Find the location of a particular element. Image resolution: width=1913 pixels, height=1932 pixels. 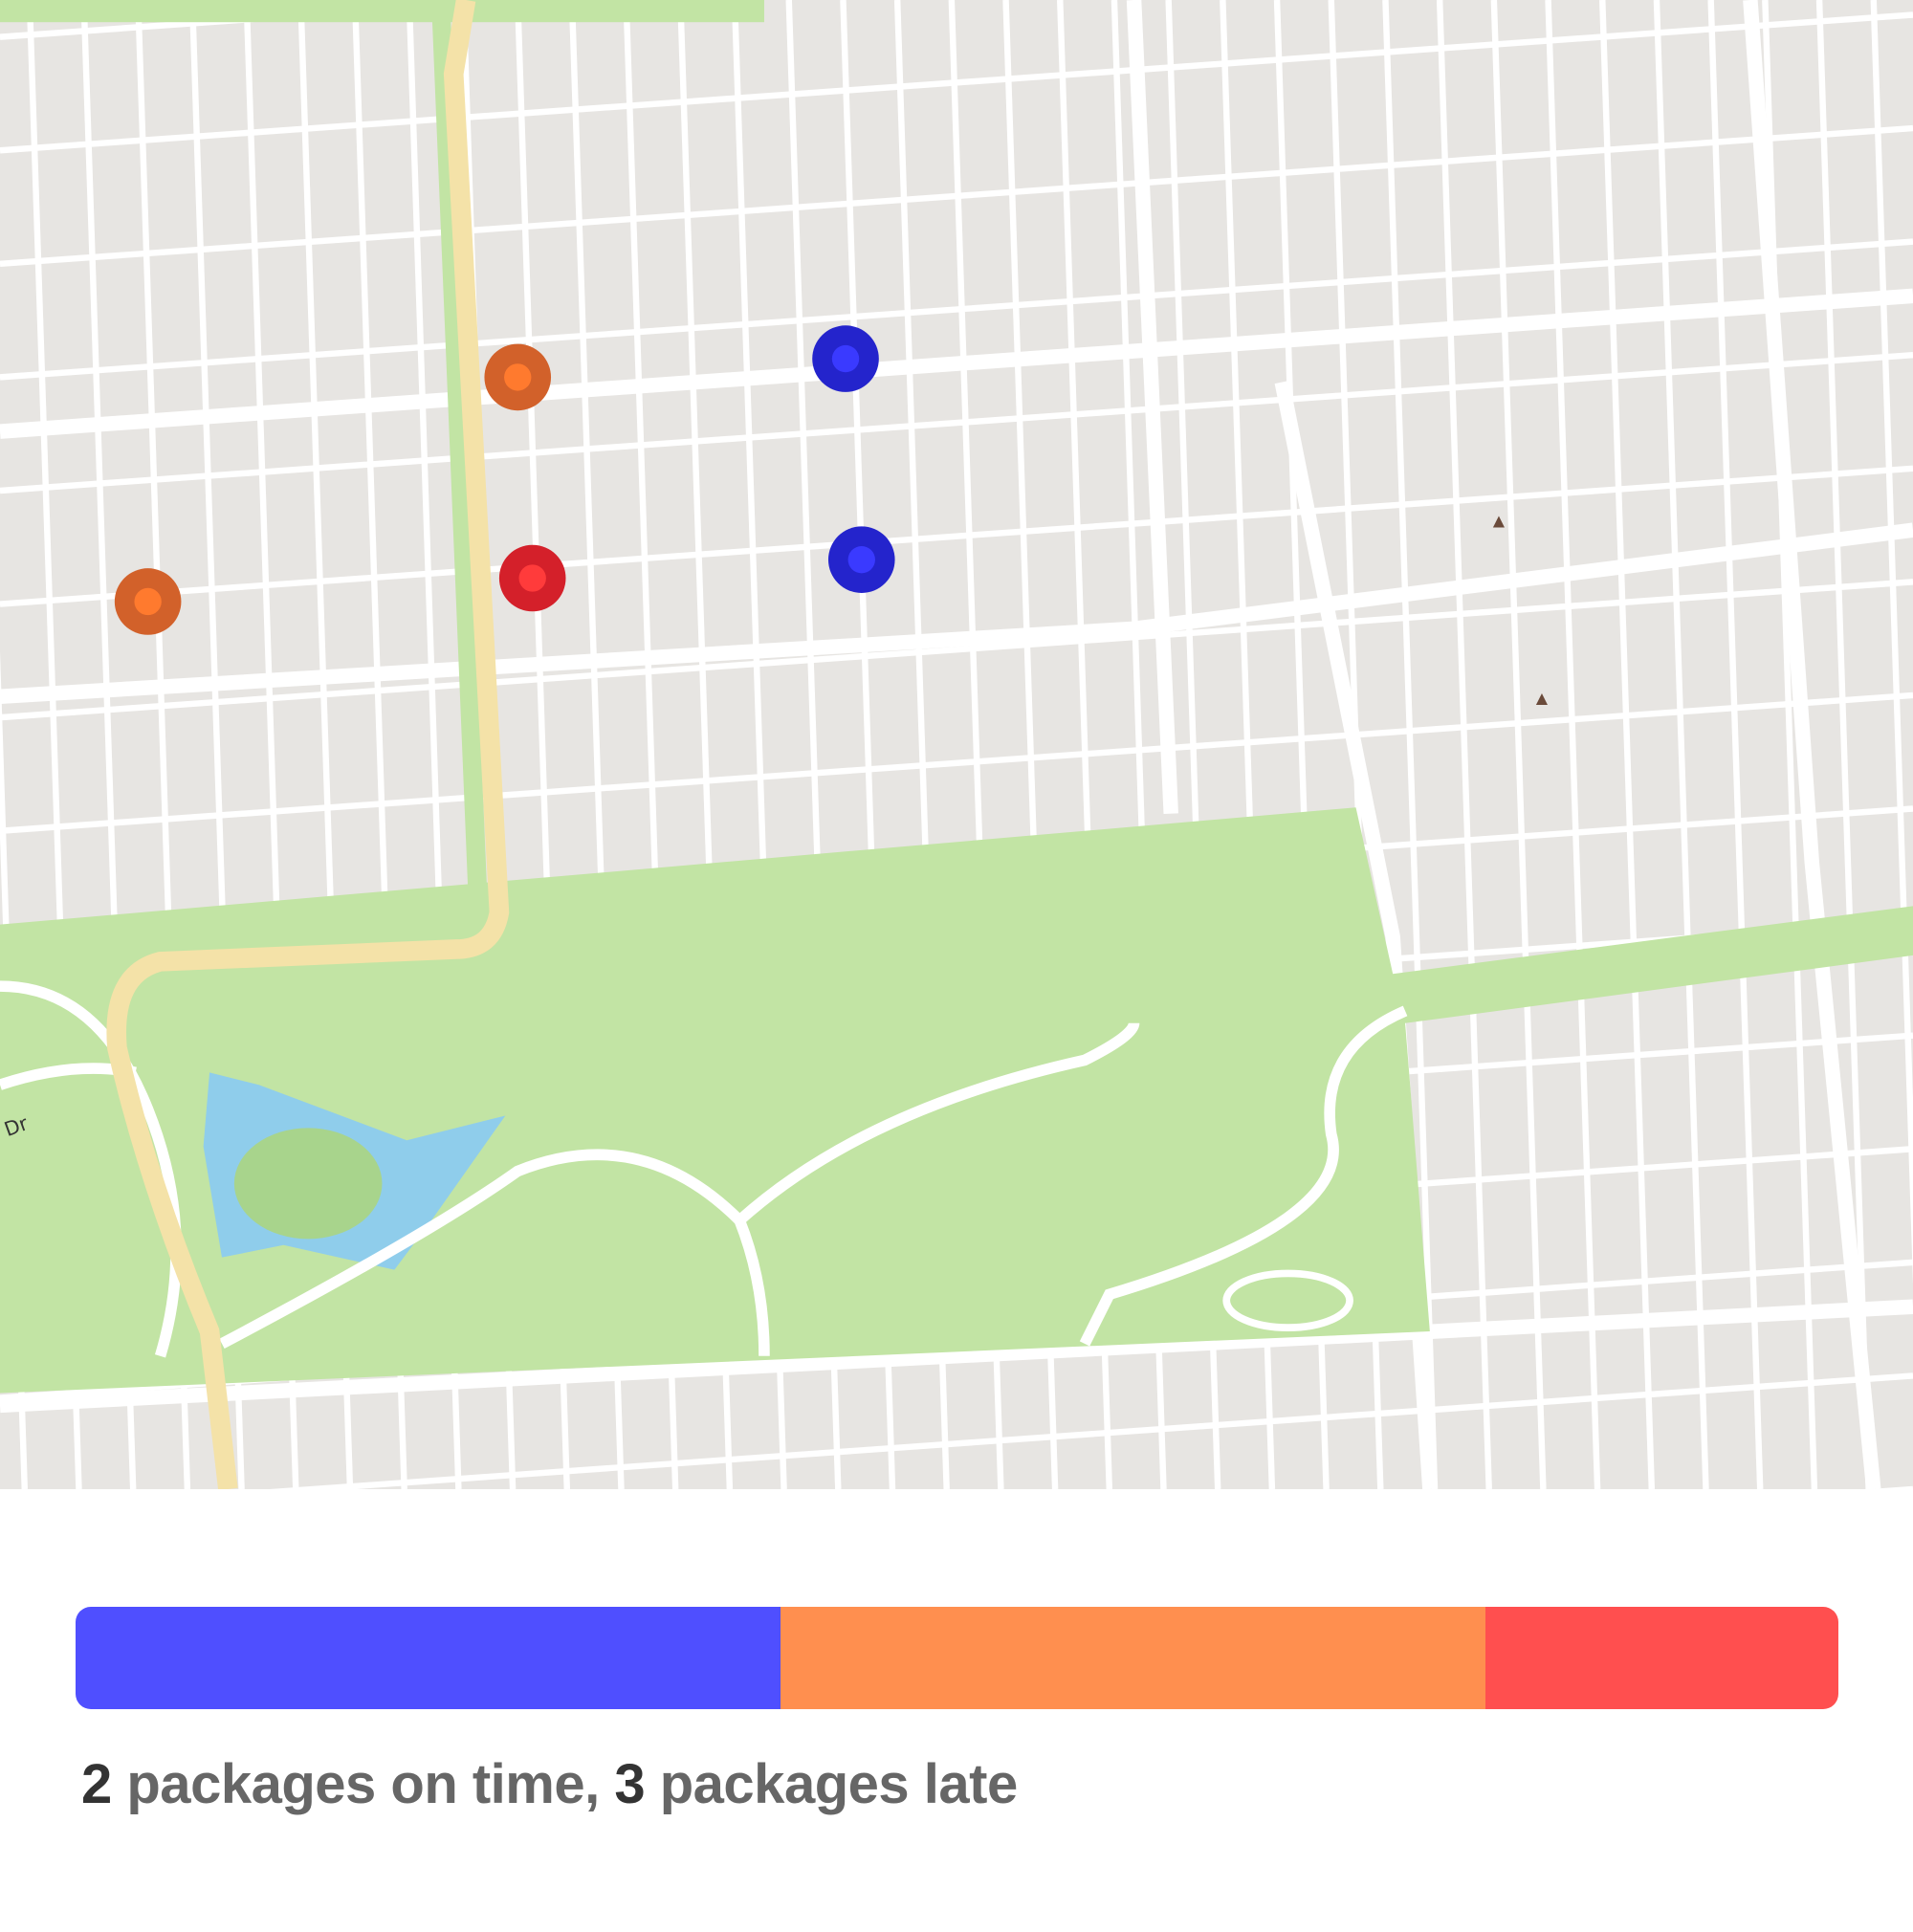

late-segment is located at coordinates (1134, 1658).